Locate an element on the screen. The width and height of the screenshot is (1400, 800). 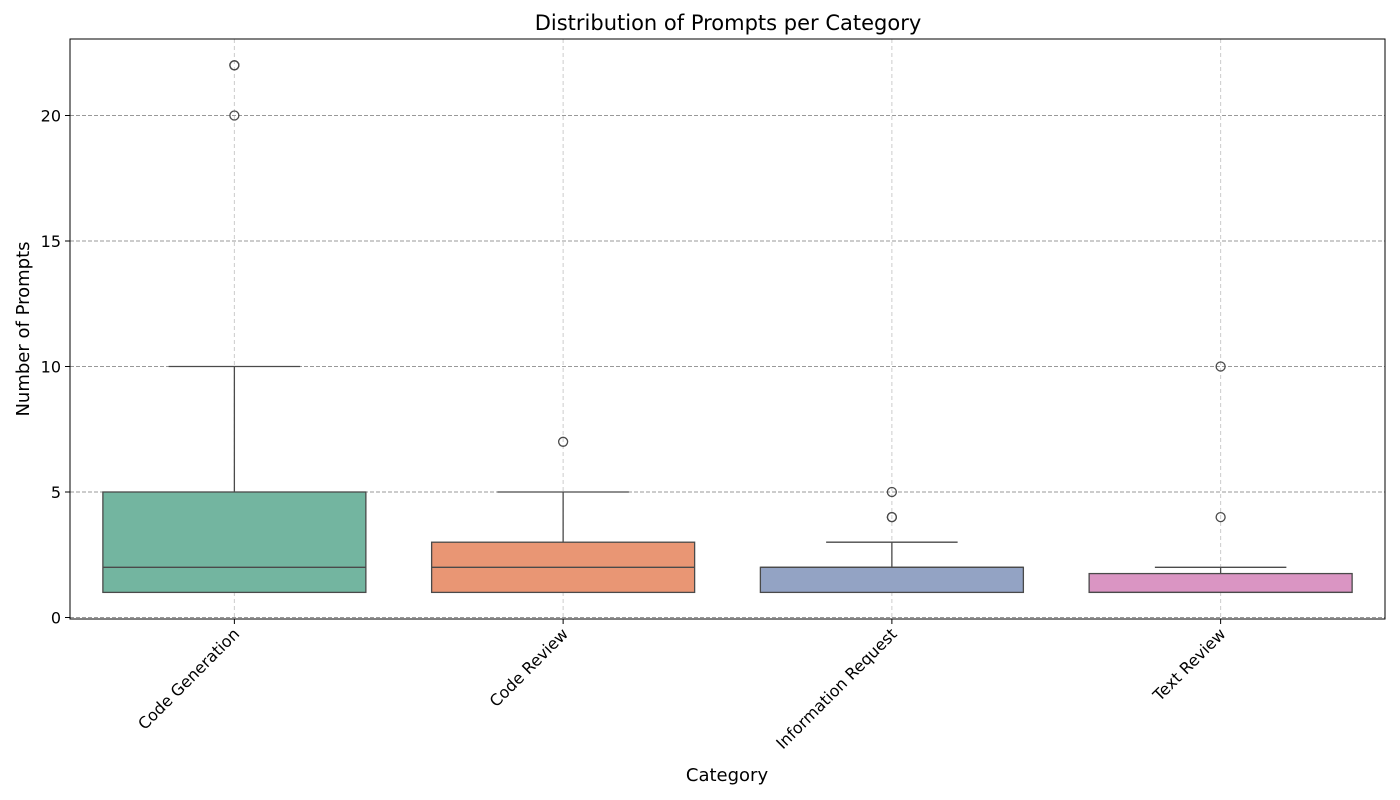
y-tick-label: 0 is located at coordinates (56, 618).